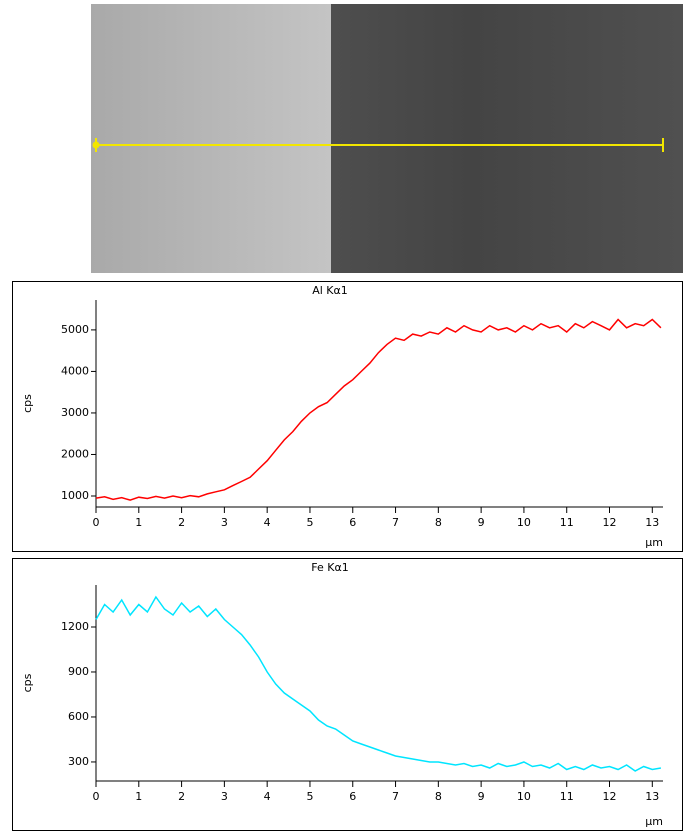 This screenshot has width=683, height=832. What do you see at coordinates (211, 138) in the screenshot?
I see `bright-region` at bounding box center [211, 138].